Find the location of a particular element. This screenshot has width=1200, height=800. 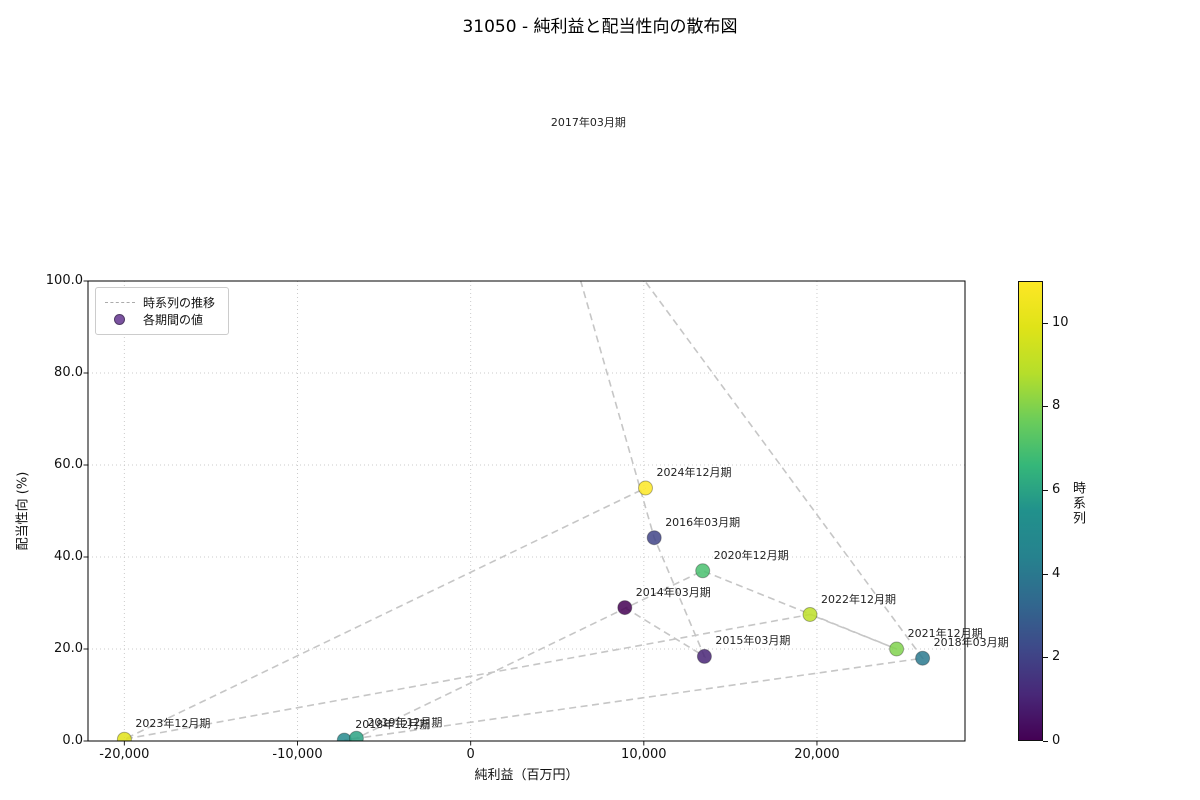

colorbar-tick-label: 6 is located at coordinates (1056, 490).